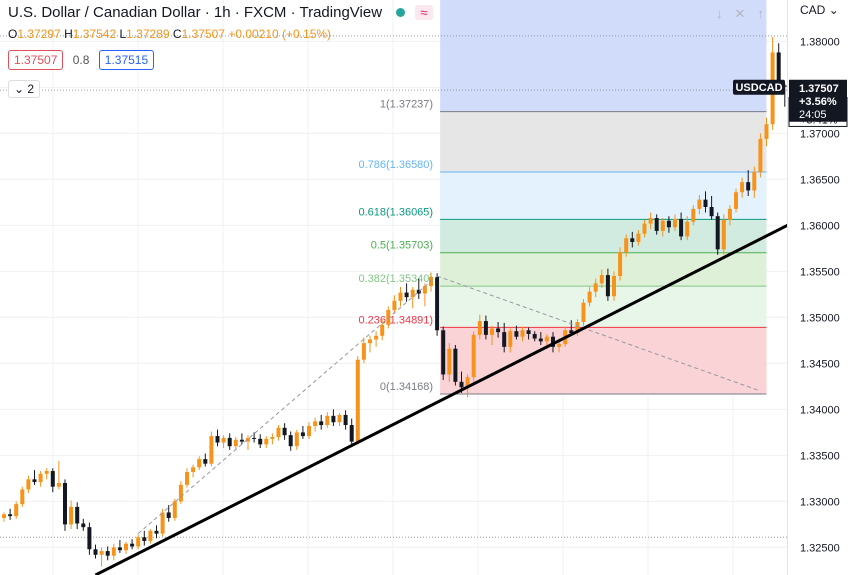 This screenshot has width=849, height=575. I want to click on dashed-fib-guide-line, so click(598, 333).